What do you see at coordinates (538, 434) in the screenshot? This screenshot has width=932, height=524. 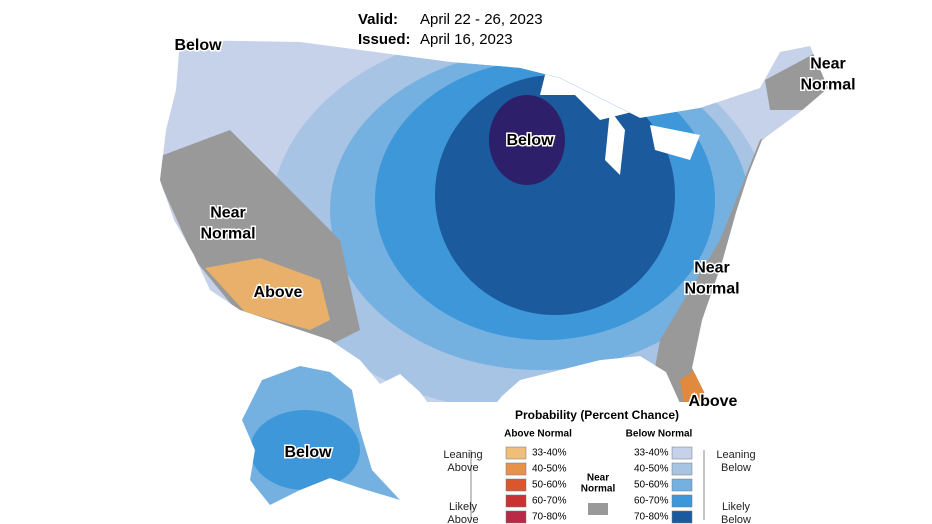 I see `legend-above-title: Above Normal` at bounding box center [538, 434].